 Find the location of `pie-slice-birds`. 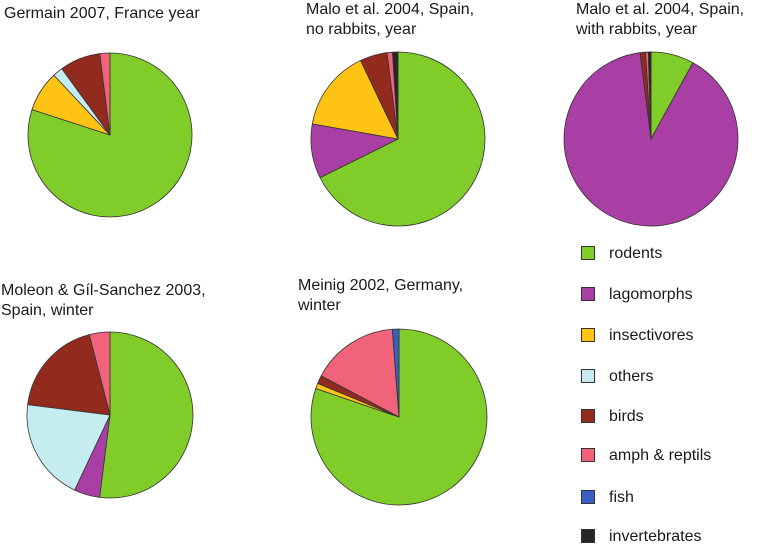

pie-slice-birds is located at coordinates (69, 375).